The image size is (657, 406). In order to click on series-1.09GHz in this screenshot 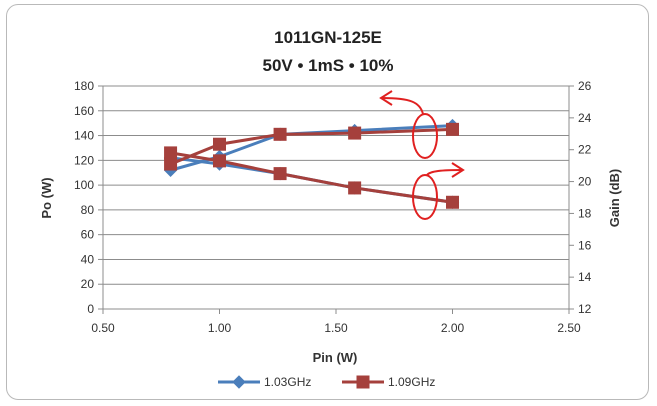, I will do `click(311, 165)`.